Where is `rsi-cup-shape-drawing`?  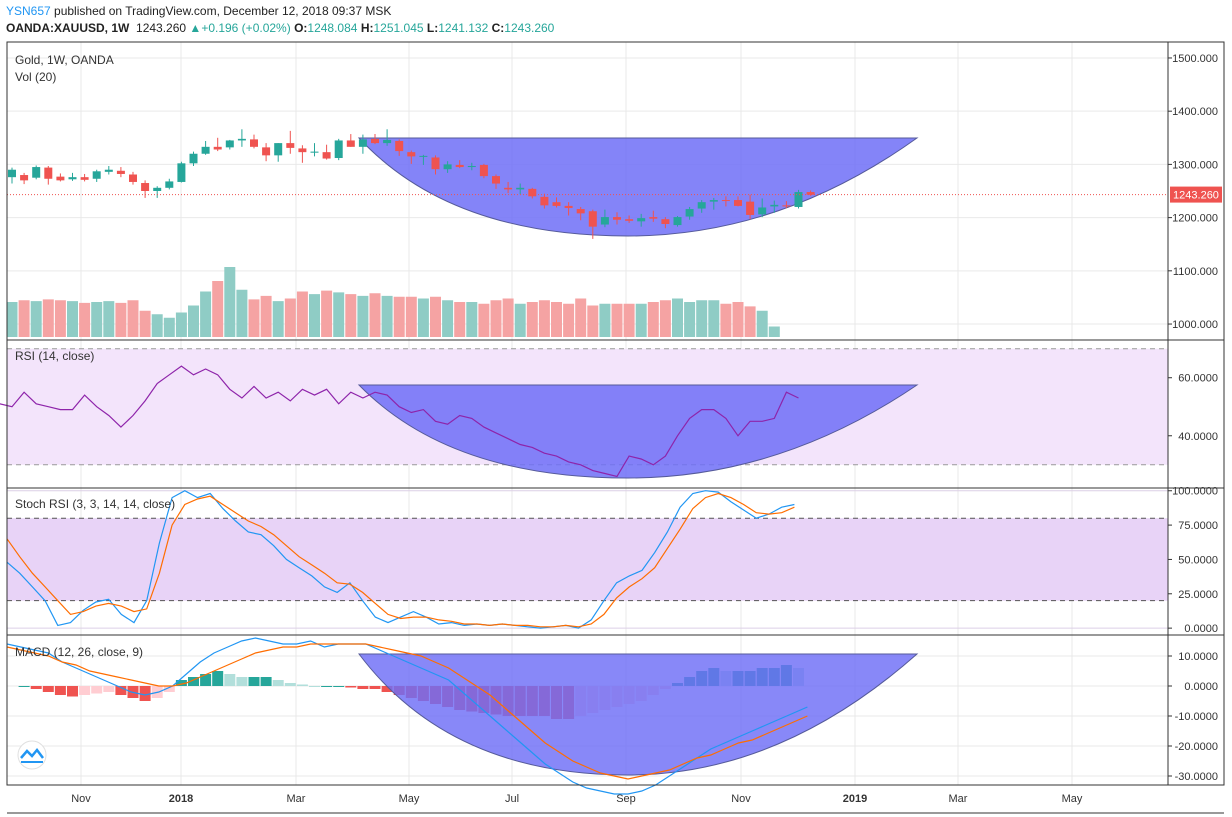
rsi-cup-shape-drawing is located at coordinates (638, 431).